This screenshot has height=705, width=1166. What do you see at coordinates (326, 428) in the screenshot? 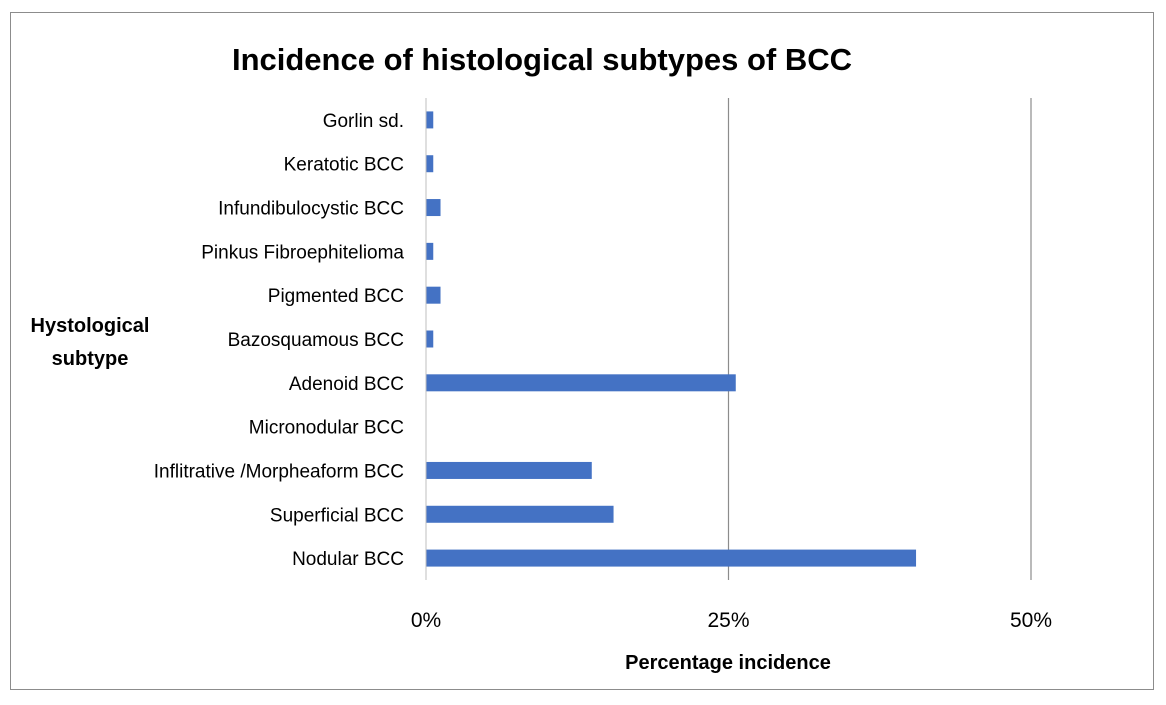
I see `category-label: Micronodular BCC` at bounding box center [326, 428].